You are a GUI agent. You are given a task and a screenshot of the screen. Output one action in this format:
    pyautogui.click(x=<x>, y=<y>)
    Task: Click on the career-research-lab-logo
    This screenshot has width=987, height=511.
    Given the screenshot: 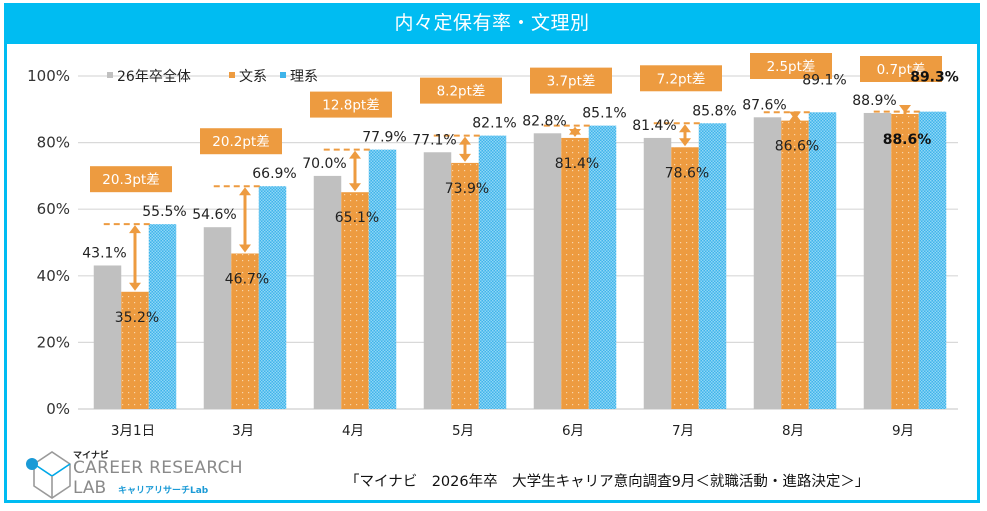 What is the action you would take?
    pyautogui.click(x=48, y=475)
    